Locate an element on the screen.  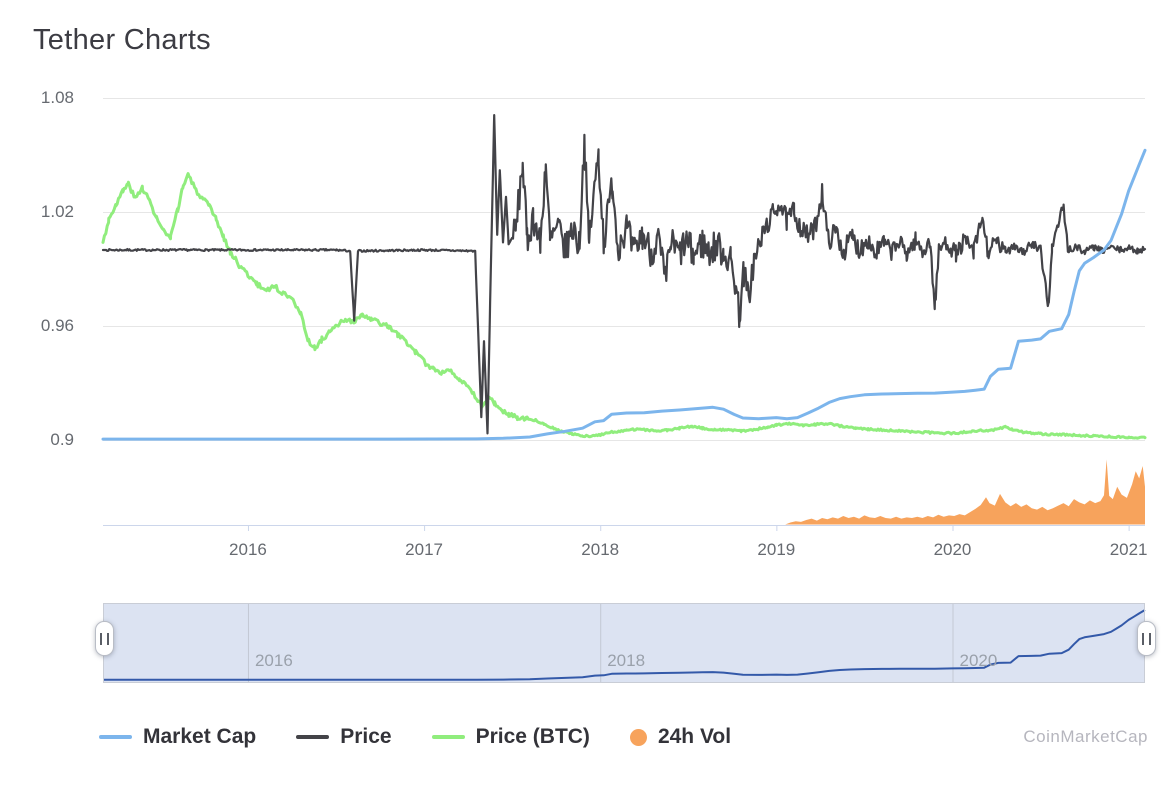
legend-label-market-cap: Market Cap is located at coordinates (200, 736).